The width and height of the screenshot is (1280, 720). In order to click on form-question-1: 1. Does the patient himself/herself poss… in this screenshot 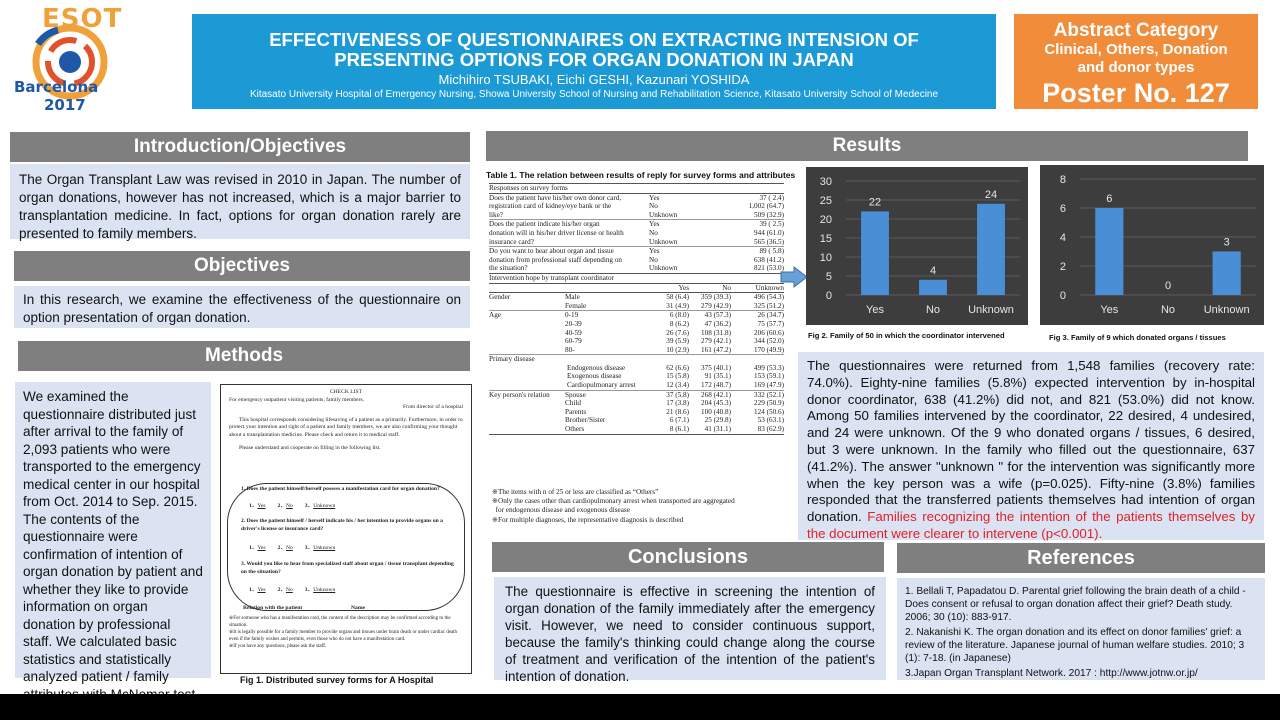, I will do `click(340, 489)`.